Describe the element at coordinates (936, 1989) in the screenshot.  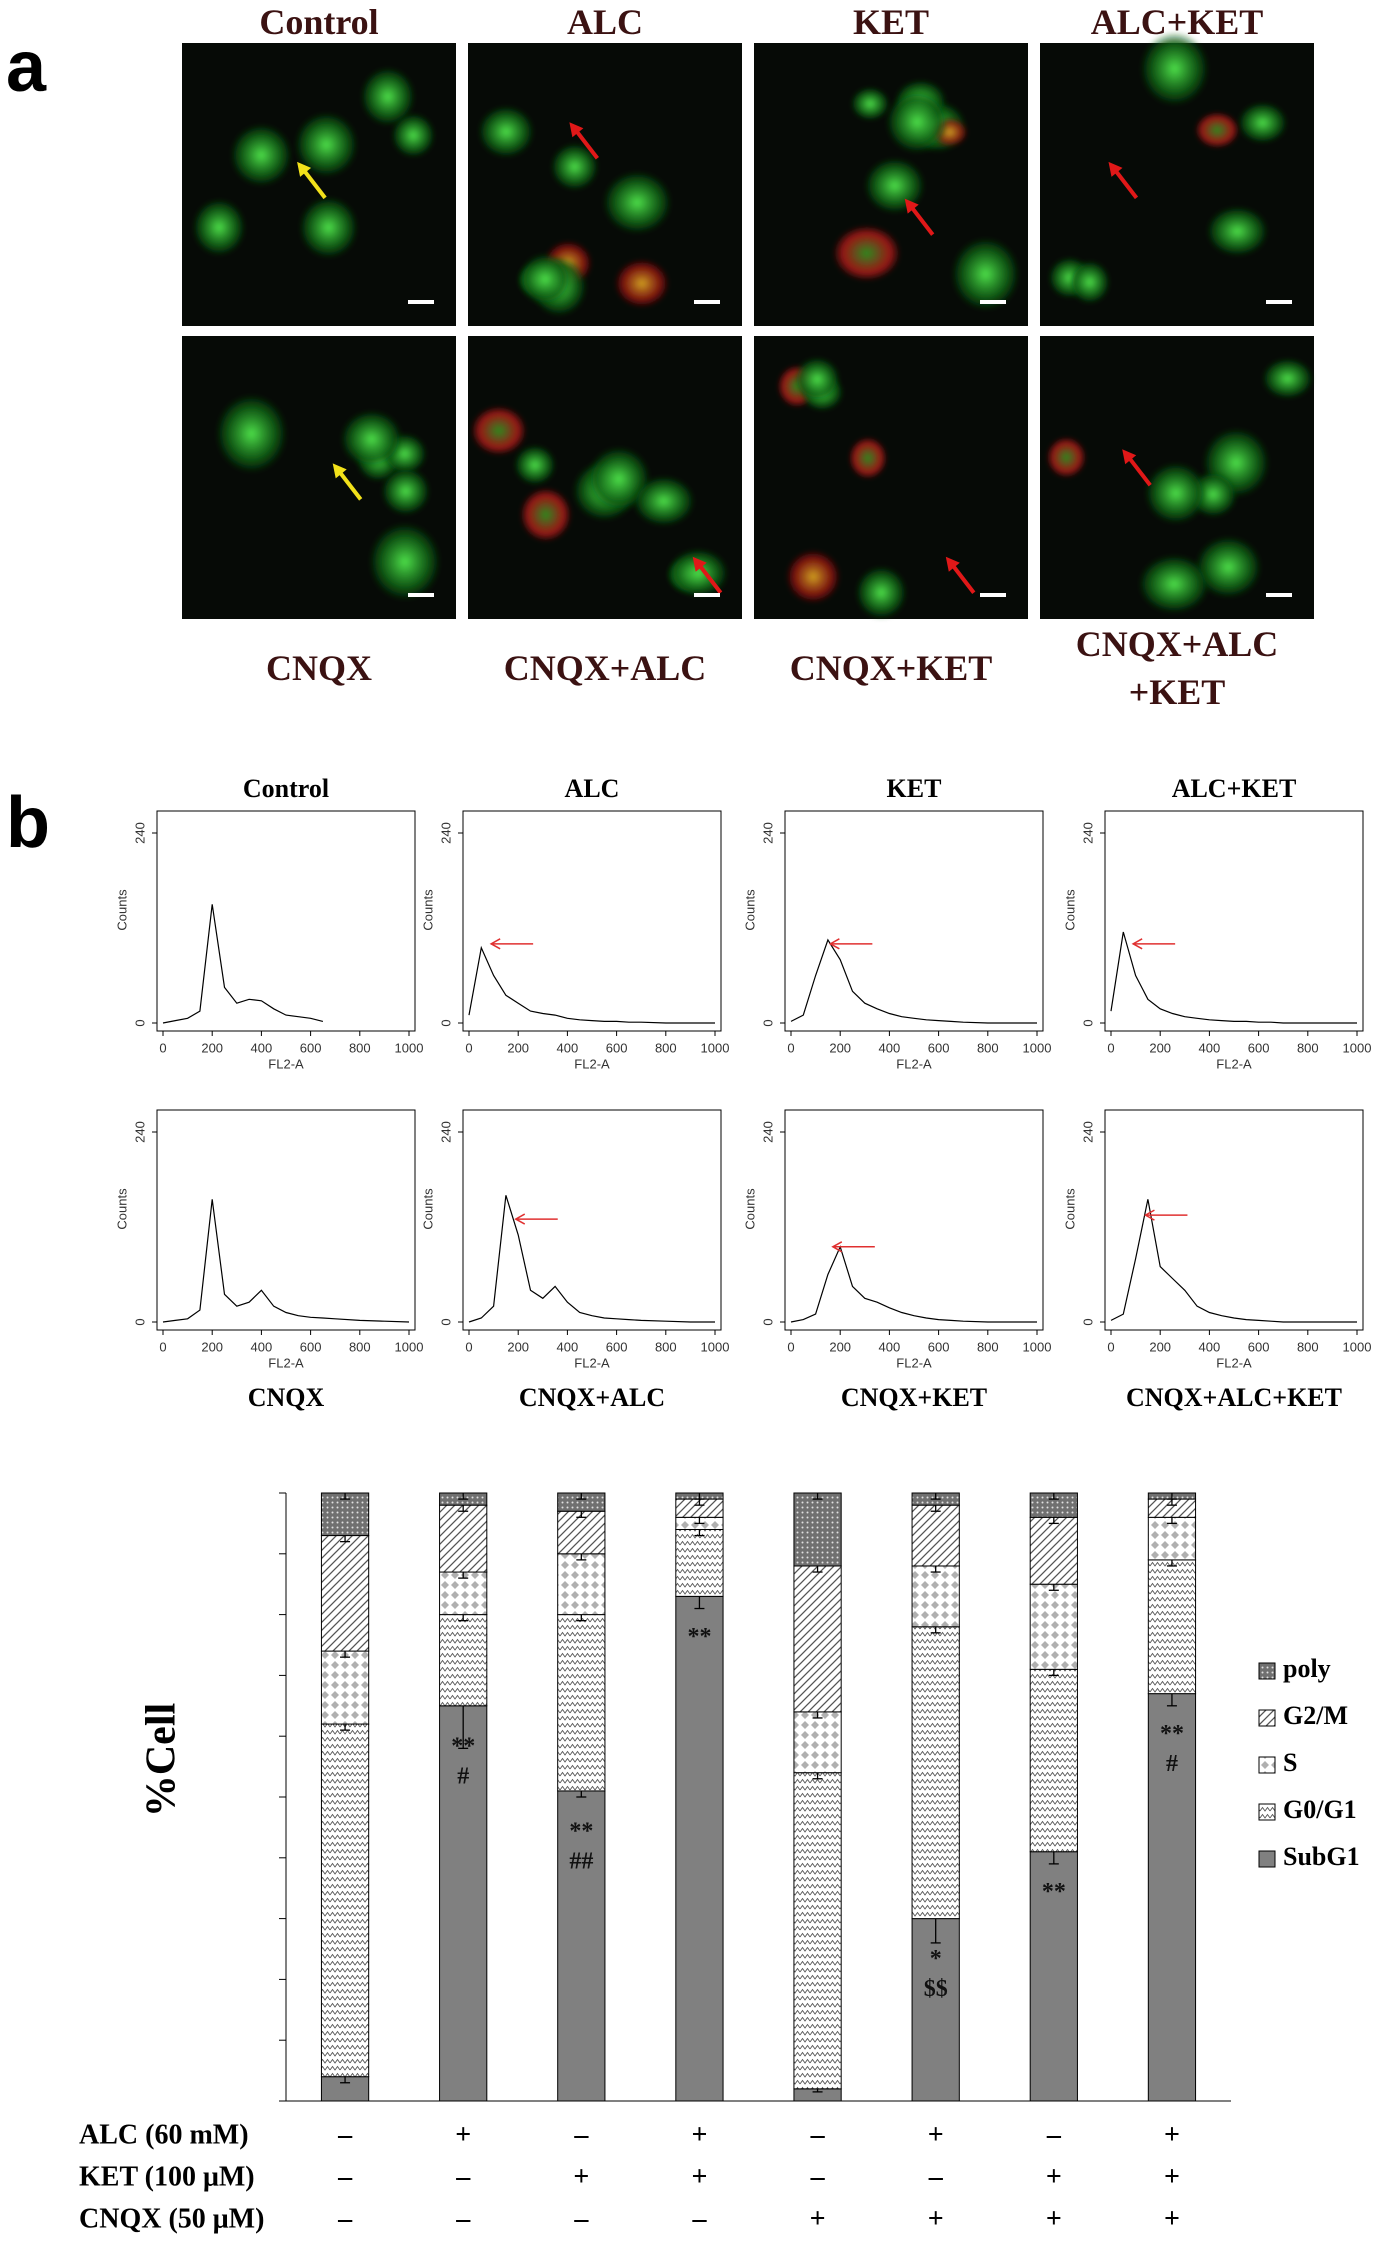
I see `significance-label: $$` at that location.